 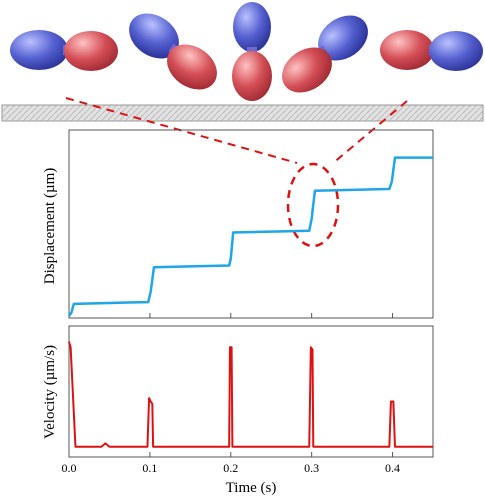 I want to click on velocity-x-ticks, so click(x=231, y=454).